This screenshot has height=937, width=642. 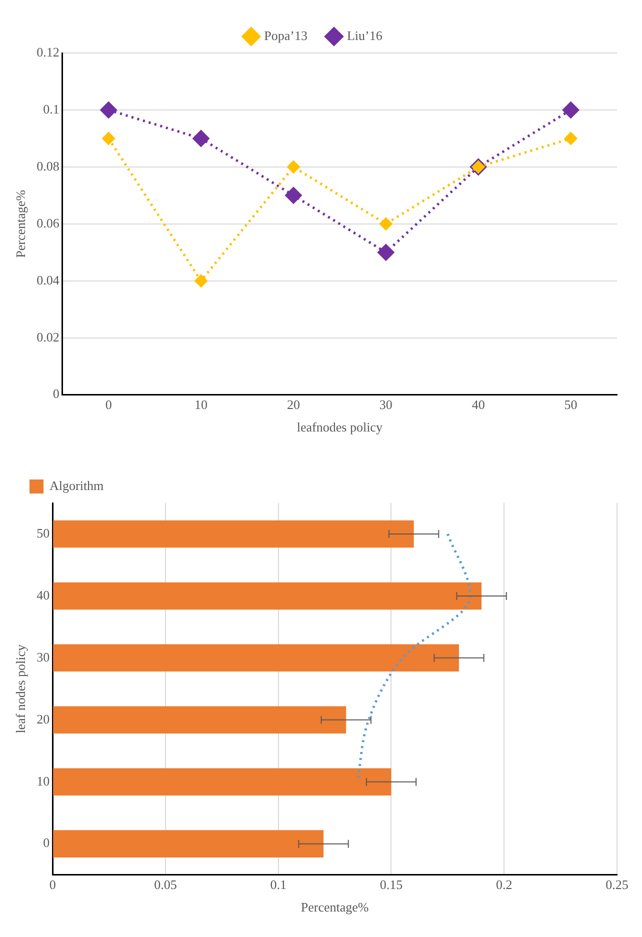 I want to click on legend-label: Liu’16, so click(x=364, y=35).